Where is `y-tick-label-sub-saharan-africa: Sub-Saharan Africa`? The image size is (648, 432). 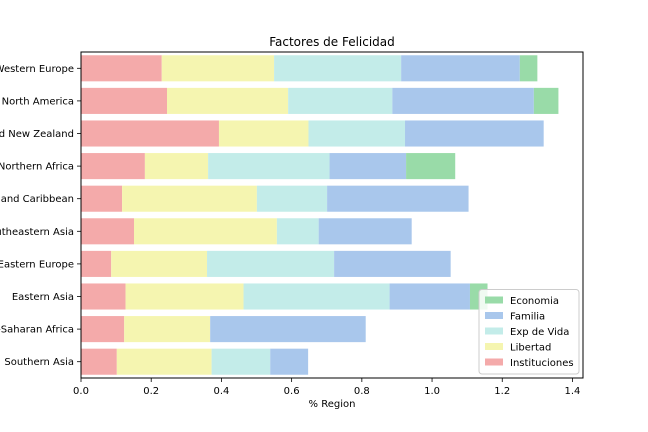 y-tick-label-sub-saharan-africa: Sub-Saharan Africa is located at coordinates (37, 330).